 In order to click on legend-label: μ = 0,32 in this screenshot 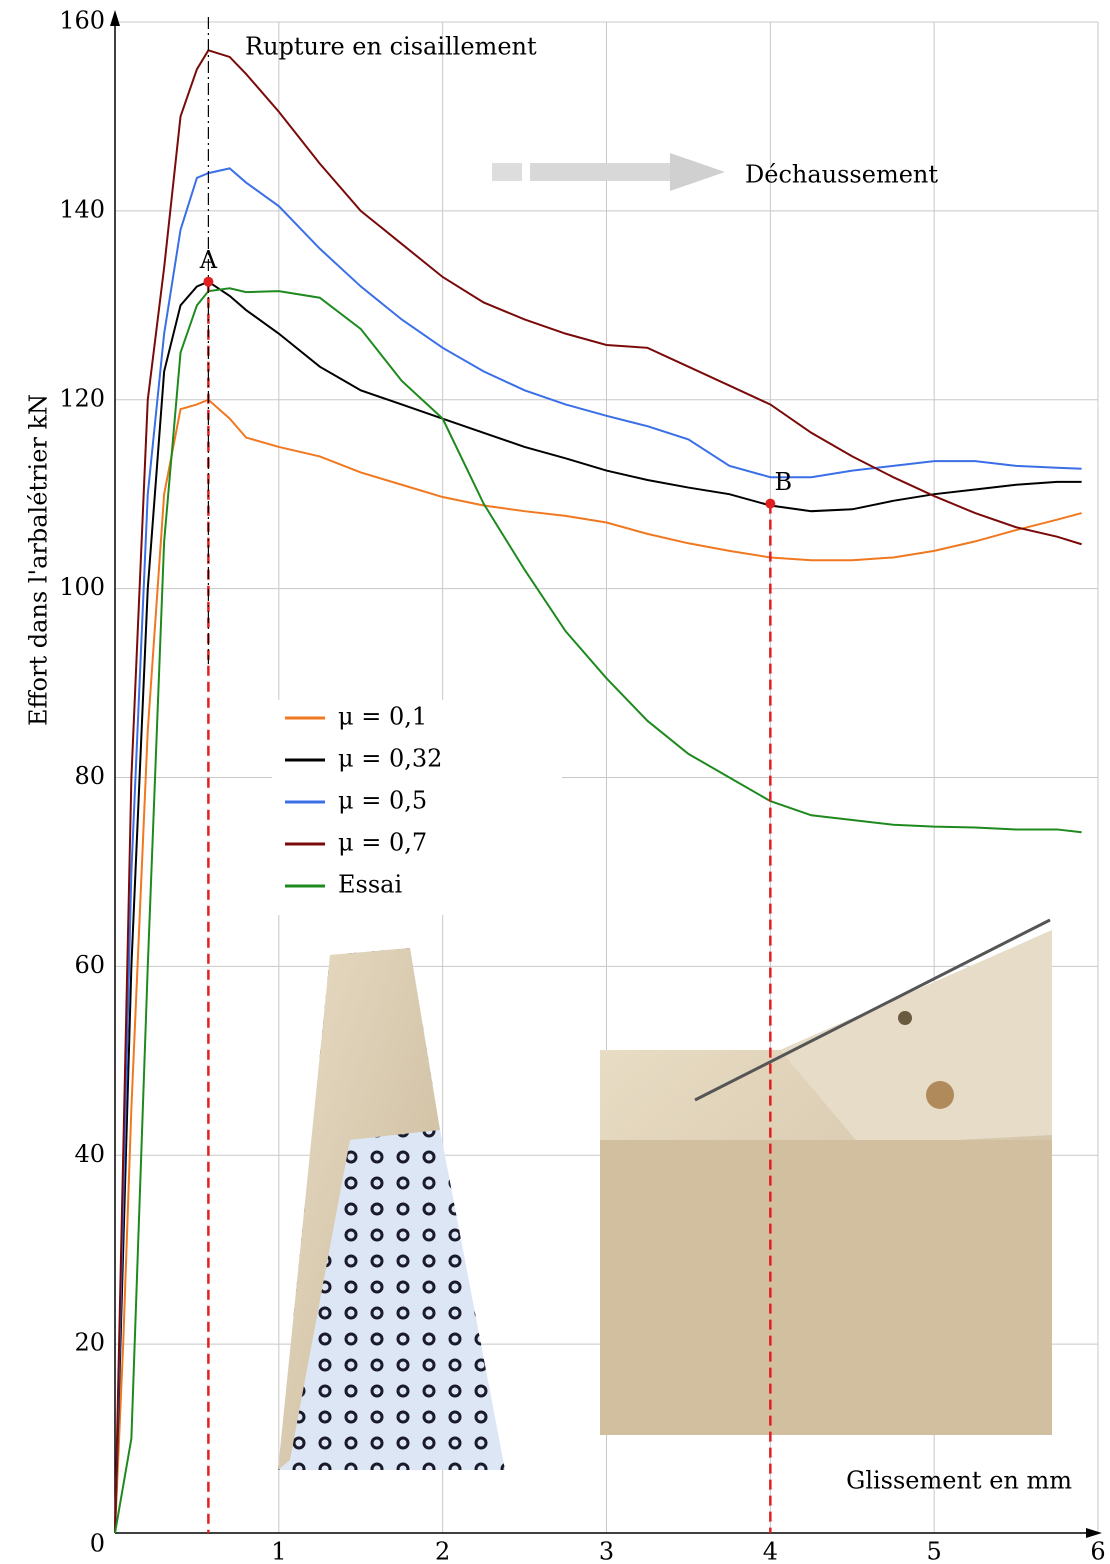, I will do `click(390, 759)`.